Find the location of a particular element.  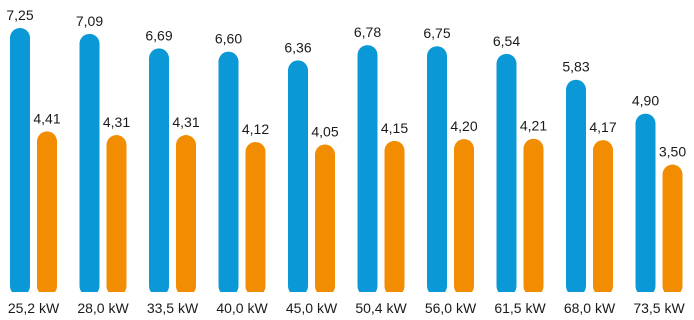

data-label: 6,60 is located at coordinates (228, 39).